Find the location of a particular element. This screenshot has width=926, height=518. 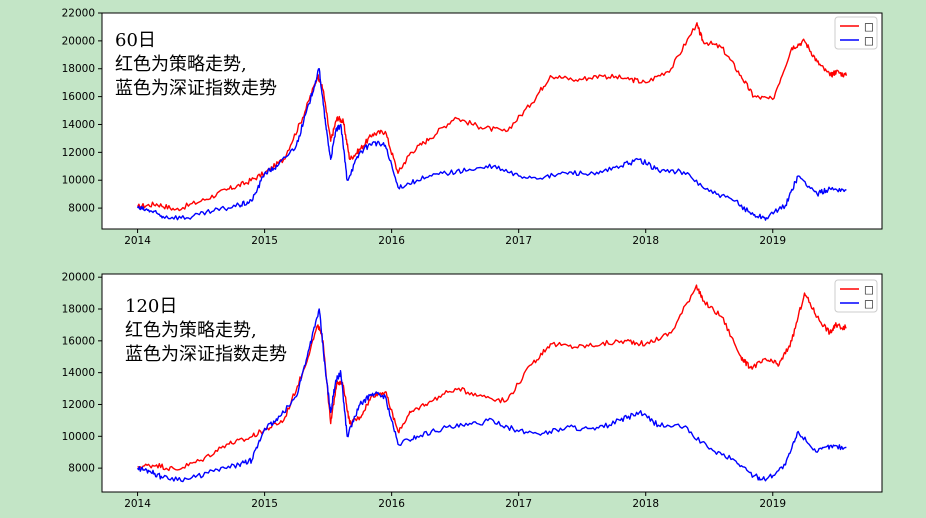

y-tick-label: 22000 is located at coordinates (78, 14).